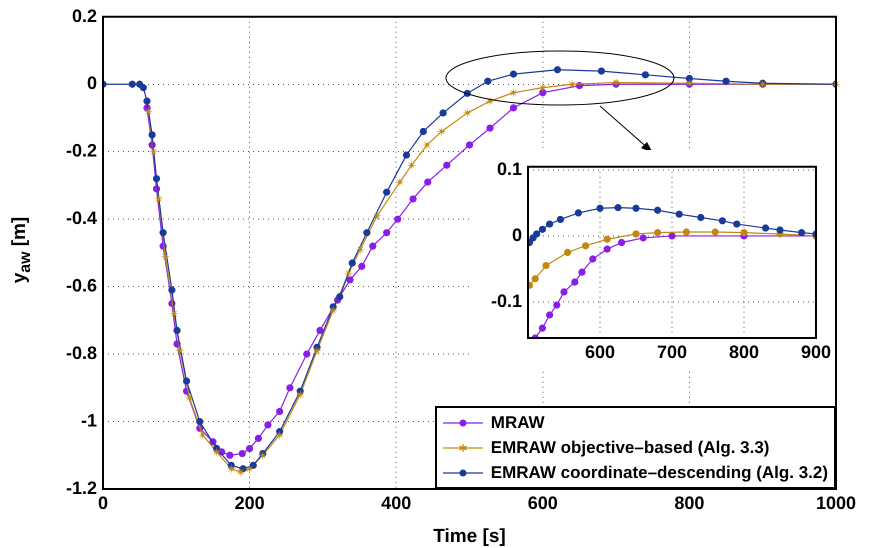 Image resolution: width=871 pixels, height=548 pixels. I want to click on legend-label: EMRAW objective–based (Alg. 3.3), so click(630, 448).